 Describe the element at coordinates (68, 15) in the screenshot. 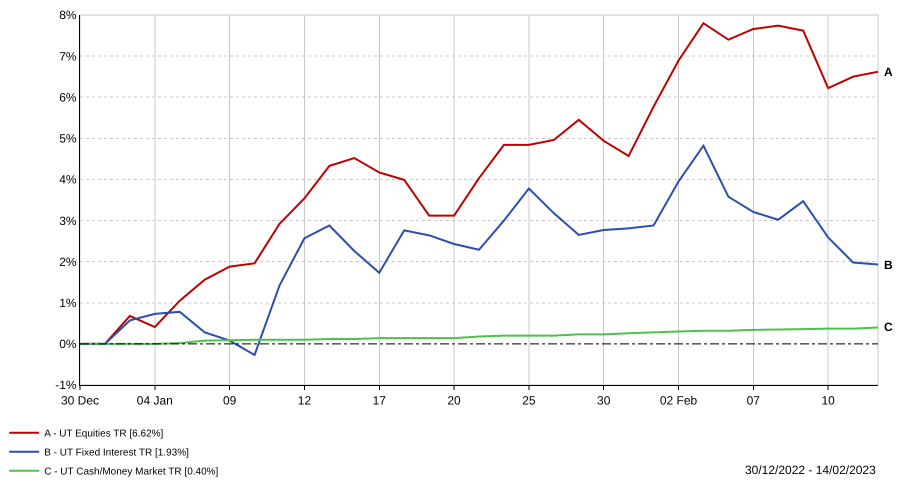

I see `y-tick-label: 8%` at that location.